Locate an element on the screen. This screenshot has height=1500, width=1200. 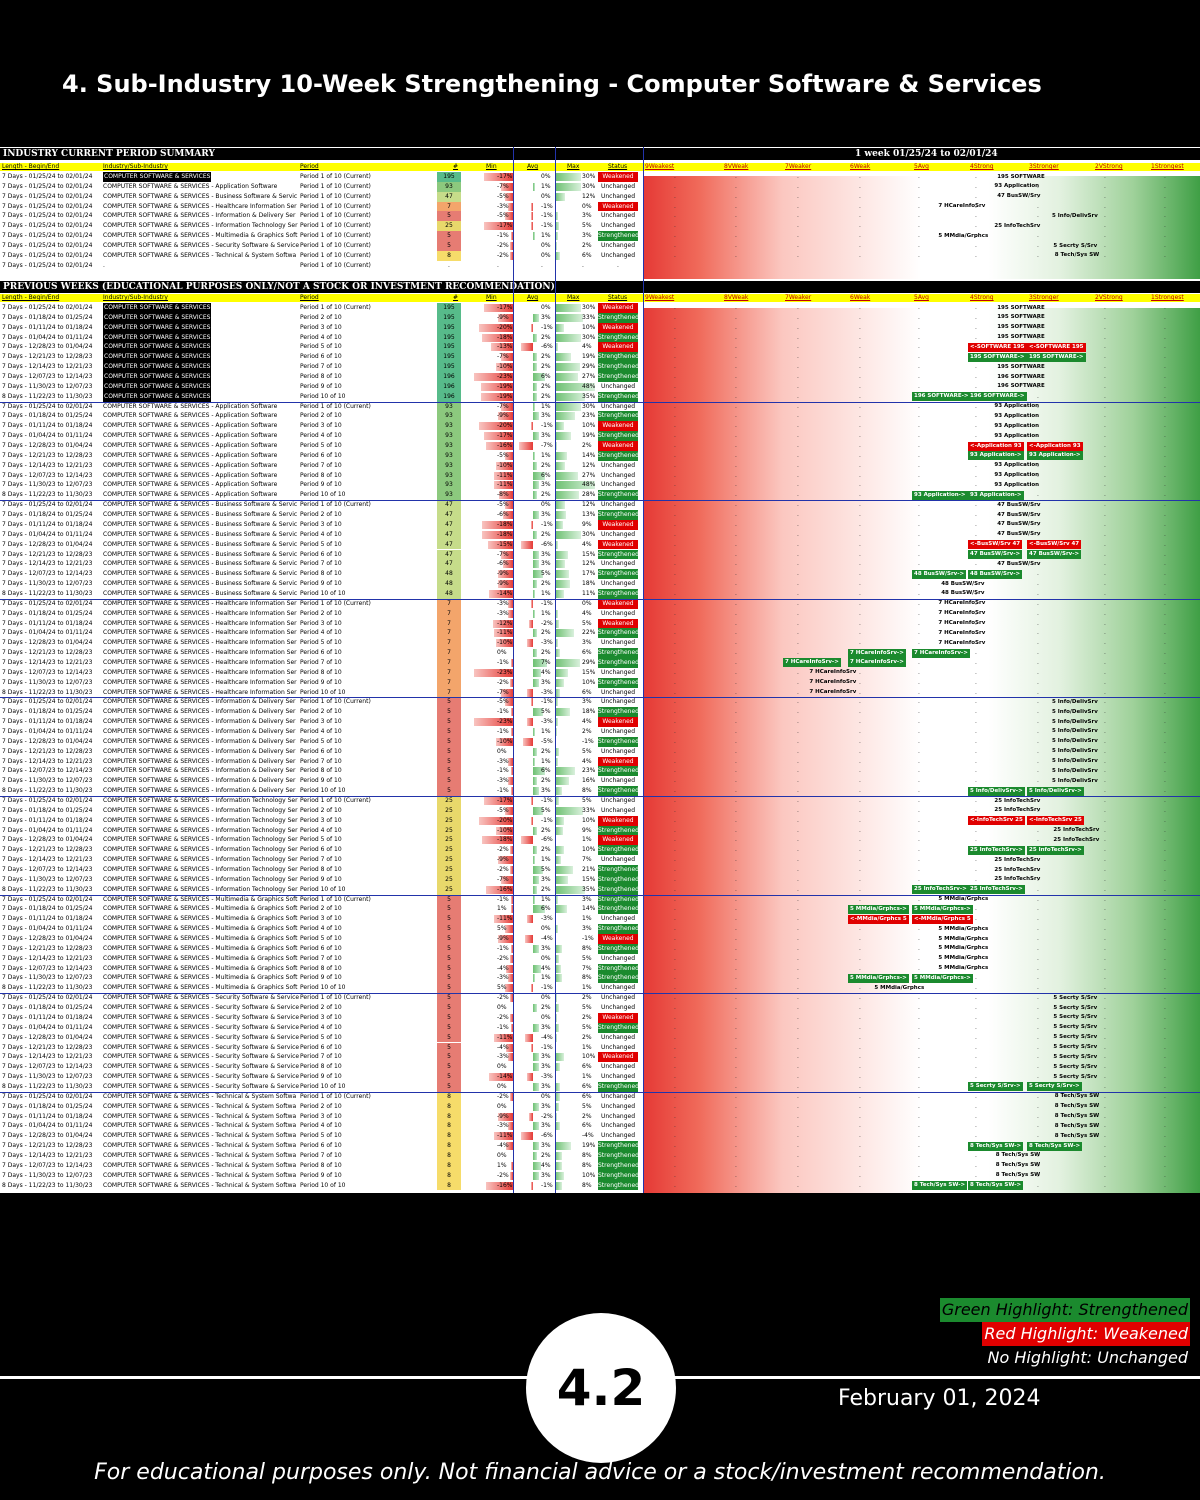
row-max: 29% is located at coordinates (589, 367).